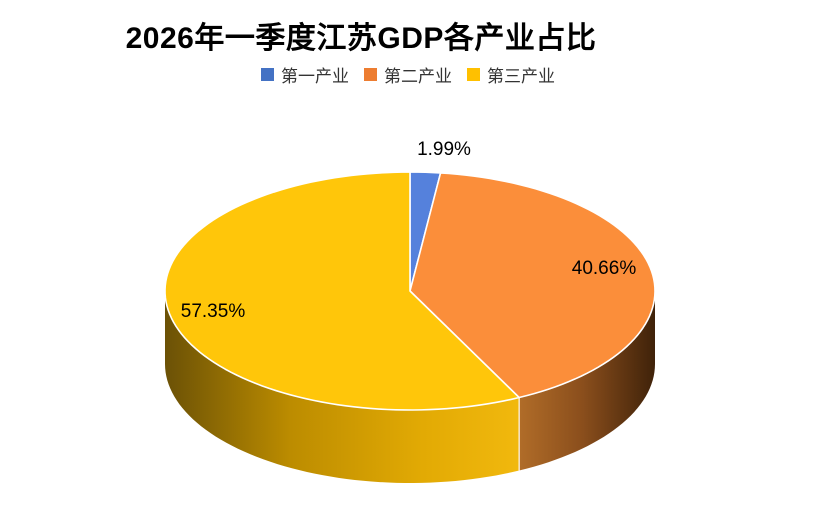 The height and width of the screenshot is (513, 816). Describe the element at coordinates (361, 38) in the screenshot. I see `chart-title: 2026年一季度江苏GDP各产业占比` at that location.